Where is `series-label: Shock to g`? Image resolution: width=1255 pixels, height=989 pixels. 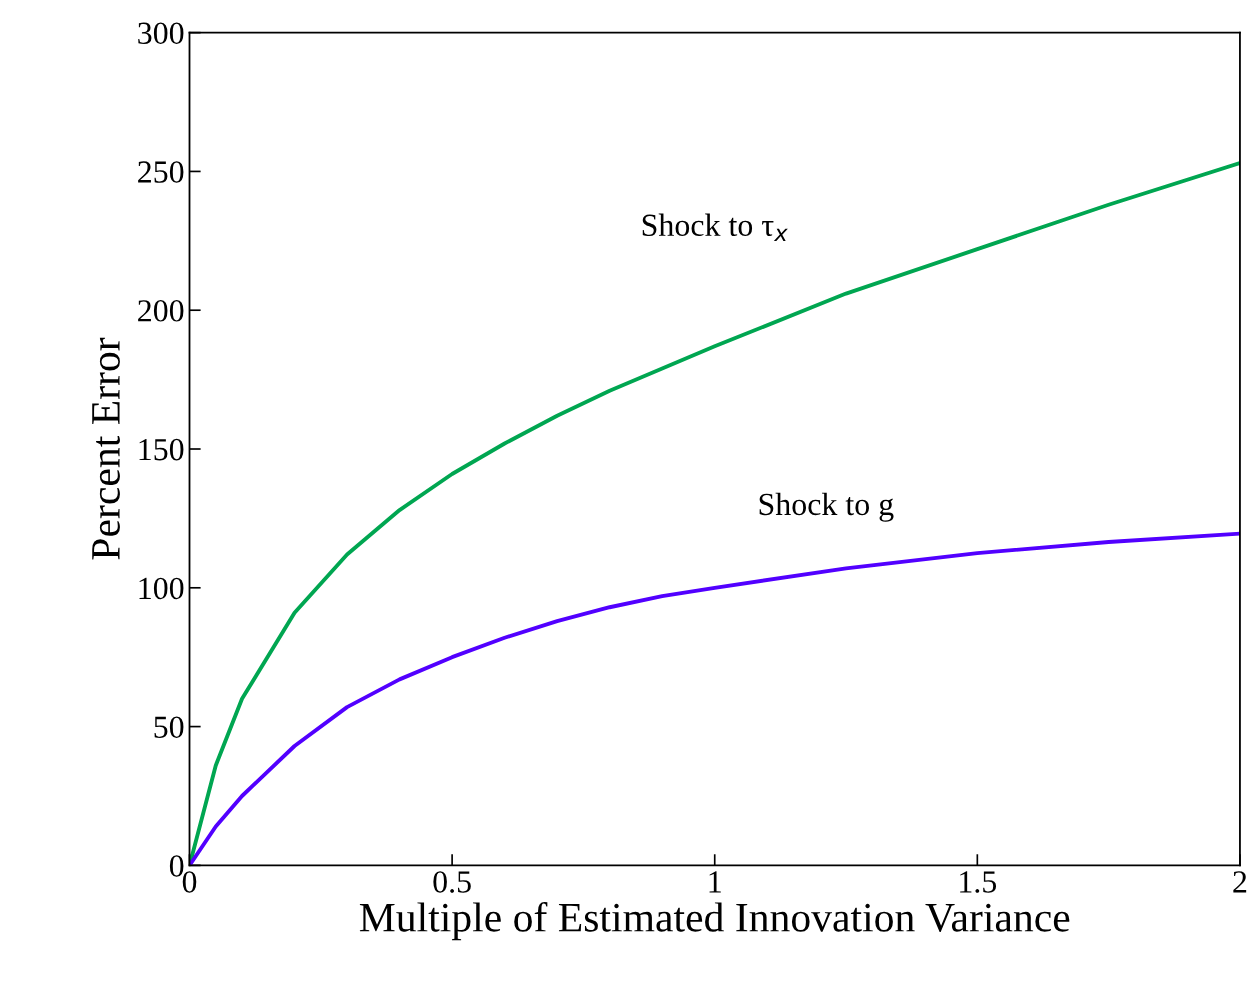
series-label: Shock to g is located at coordinates (826, 507).